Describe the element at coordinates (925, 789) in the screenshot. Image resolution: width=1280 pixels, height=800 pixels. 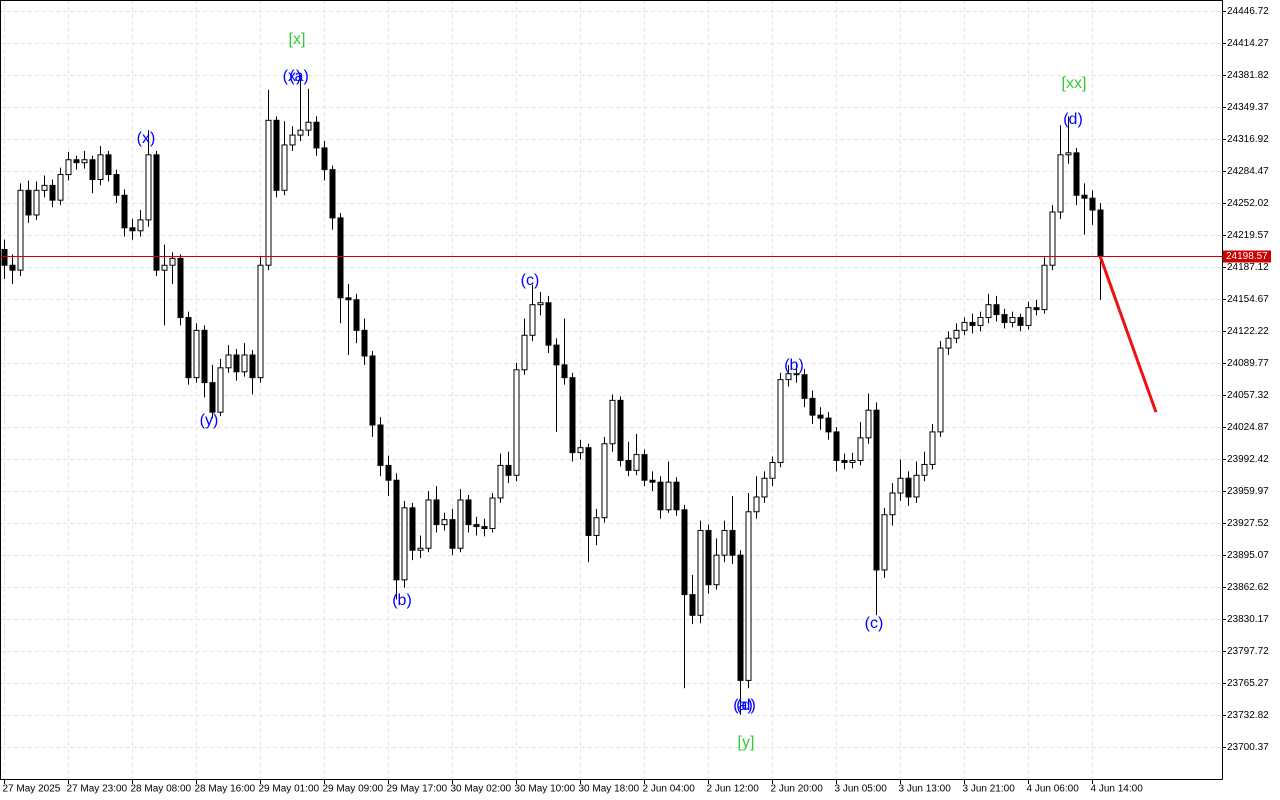
I see `x-tick-label: 3 Jun 13:00` at that location.